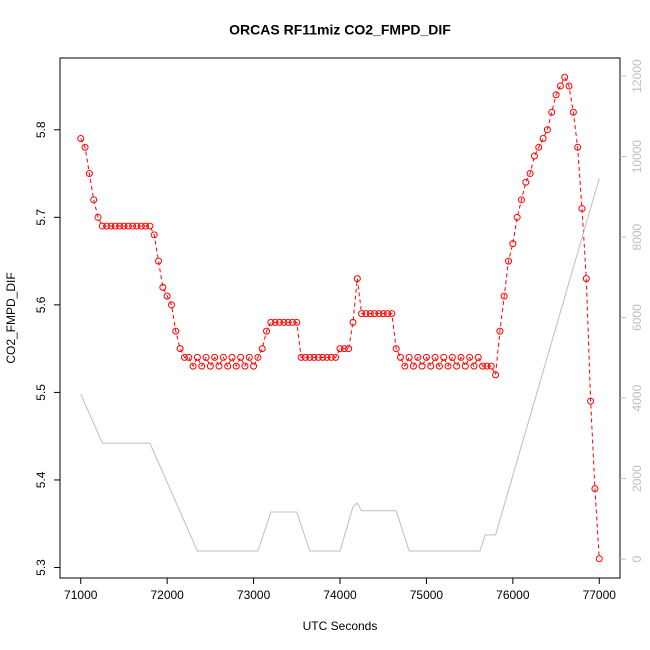 The width and height of the screenshot is (650, 650). What do you see at coordinates (41, 217) in the screenshot?
I see `y-tick-label: 5.7` at bounding box center [41, 217].